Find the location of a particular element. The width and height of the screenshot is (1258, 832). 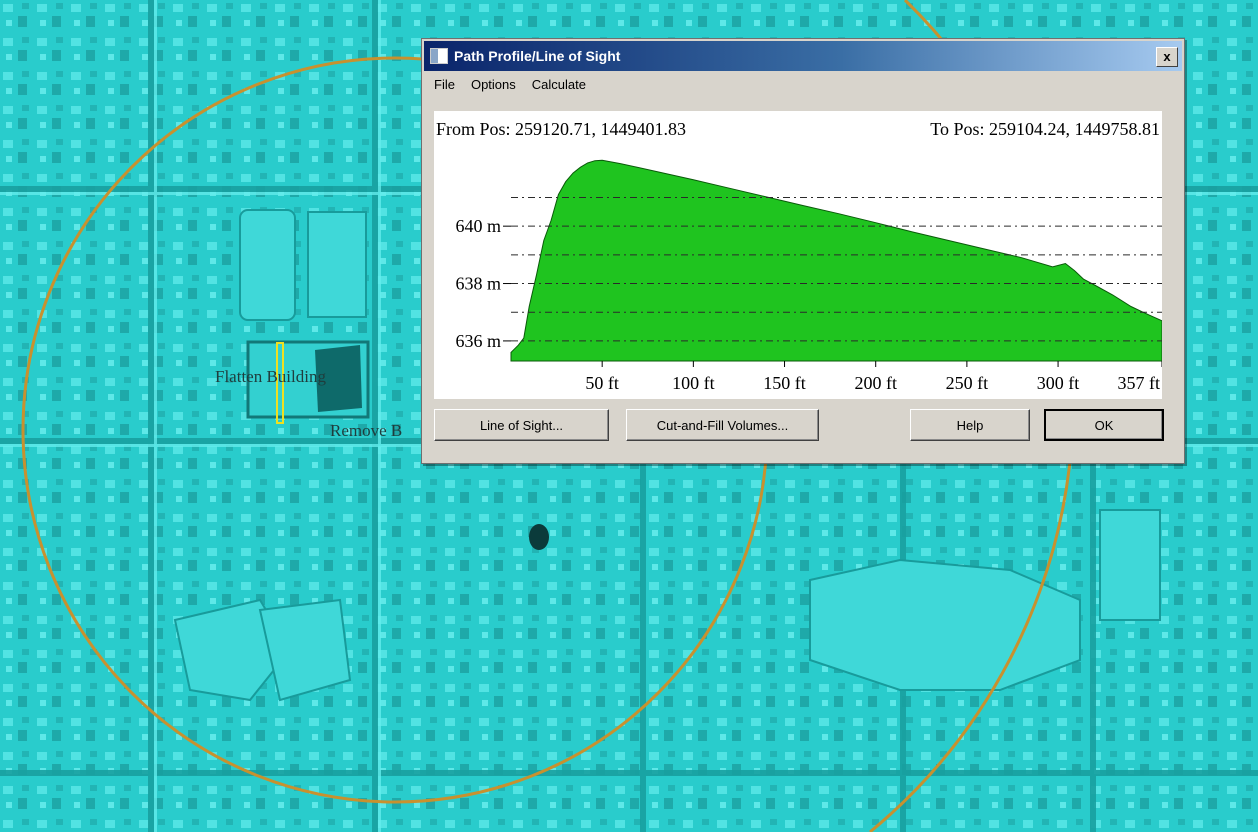

x-tick-label-300: 300 ft is located at coordinates (1058, 383).